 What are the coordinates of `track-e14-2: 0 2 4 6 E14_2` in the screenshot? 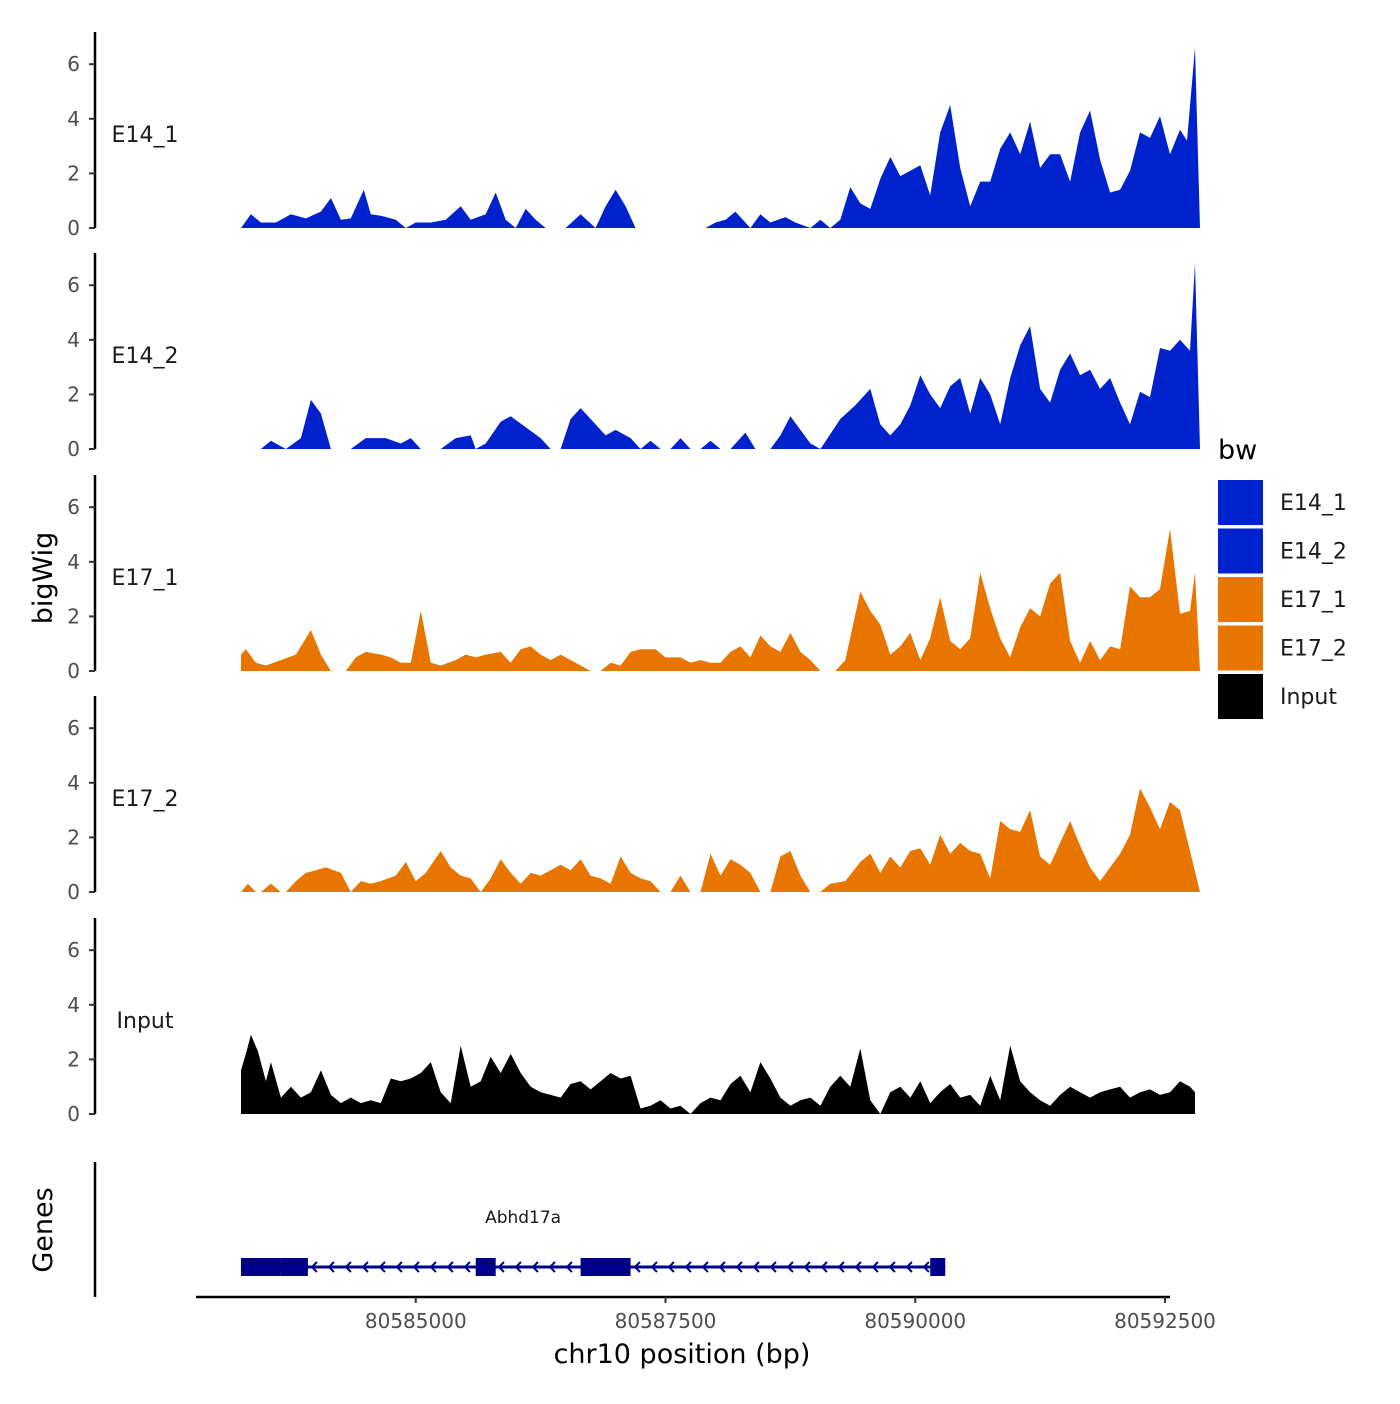 It's located at (633, 357).